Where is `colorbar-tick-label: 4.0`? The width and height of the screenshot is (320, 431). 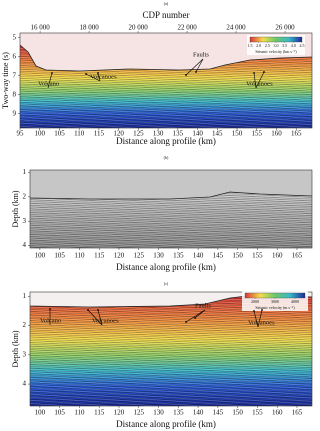 colorbar-tick-label: 4.0 is located at coordinates (293, 45).